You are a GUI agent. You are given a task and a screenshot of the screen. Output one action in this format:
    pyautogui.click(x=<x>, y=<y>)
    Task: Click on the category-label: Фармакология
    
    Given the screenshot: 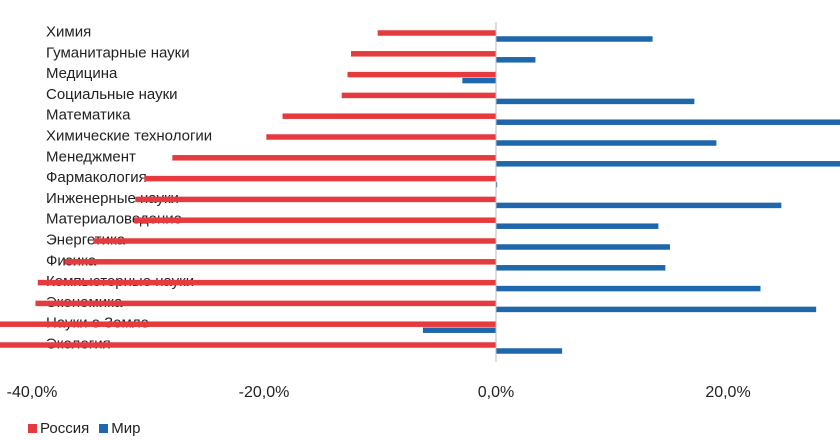 What is the action you would take?
    pyautogui.click(x=96, y=177)
    